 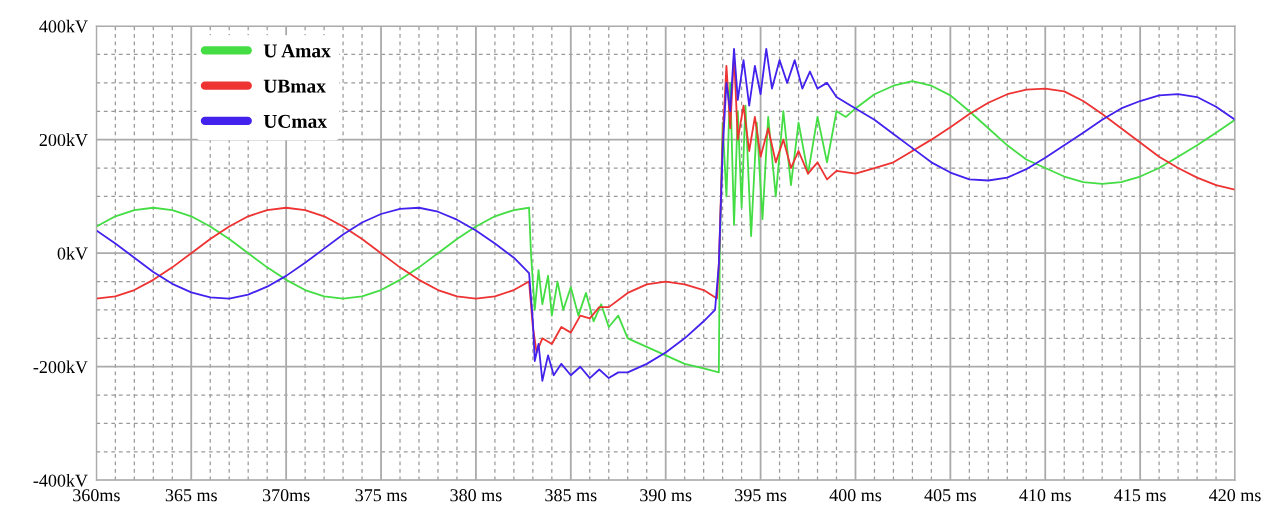 I want to click on x-tick-label: 405 ms, so click(x=950, y=495).